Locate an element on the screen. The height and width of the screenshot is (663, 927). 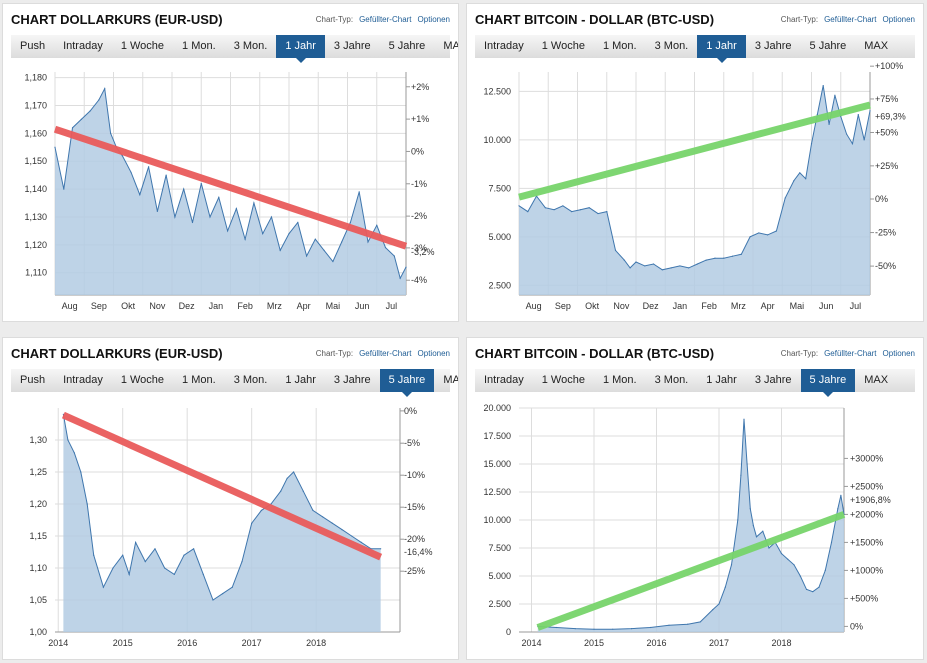
series-area is located at coordinates (694, 190).